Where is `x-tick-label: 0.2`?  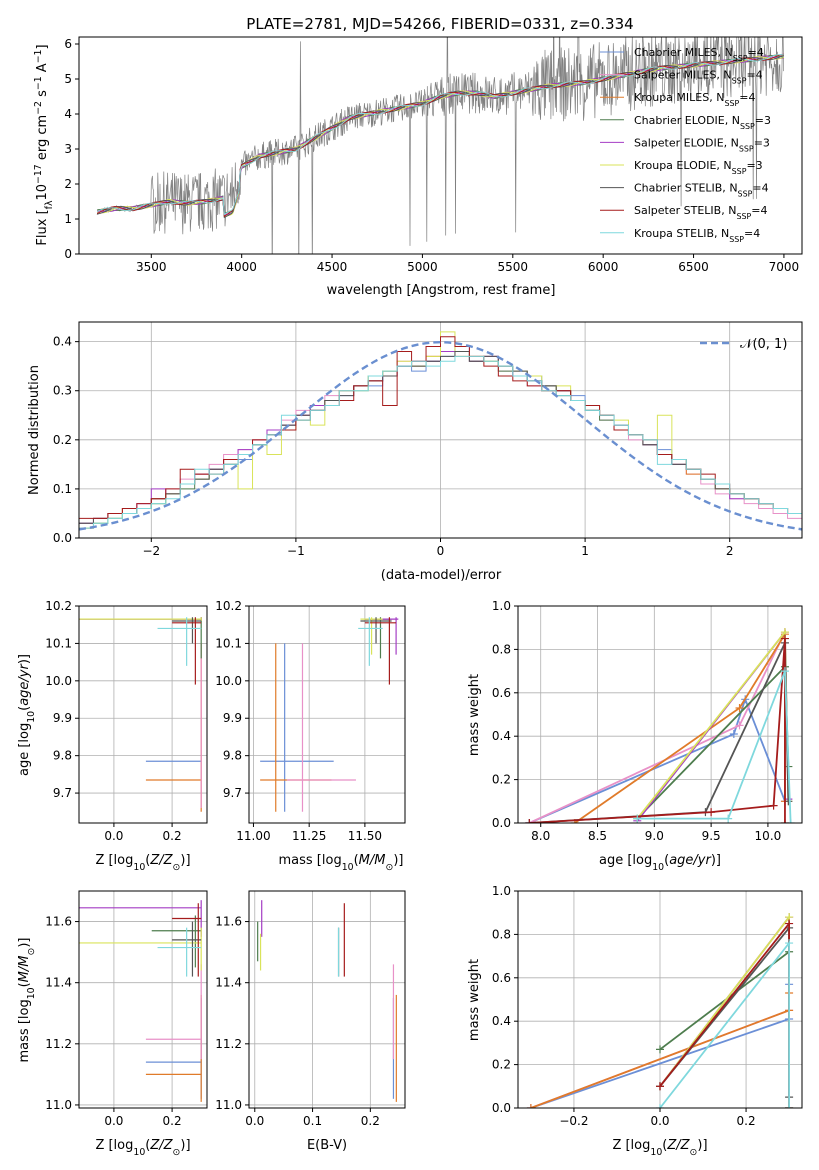
x-tick-label: 0.2 is located at coordinates (172, 836).